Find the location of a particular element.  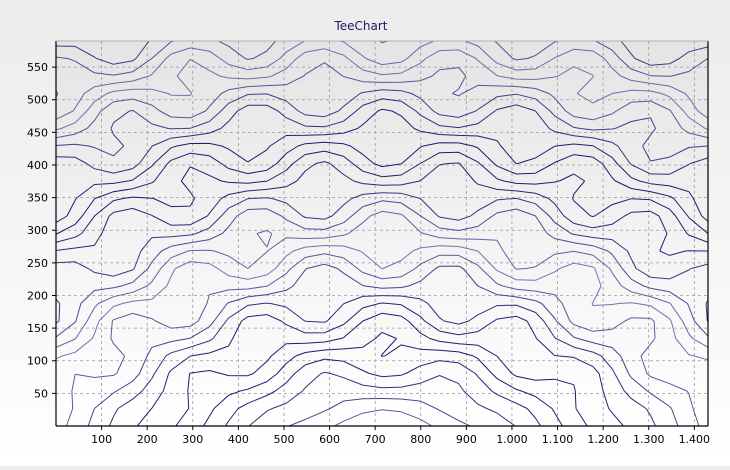

x-tick-label: 500 is located at coordinates (283, 439).